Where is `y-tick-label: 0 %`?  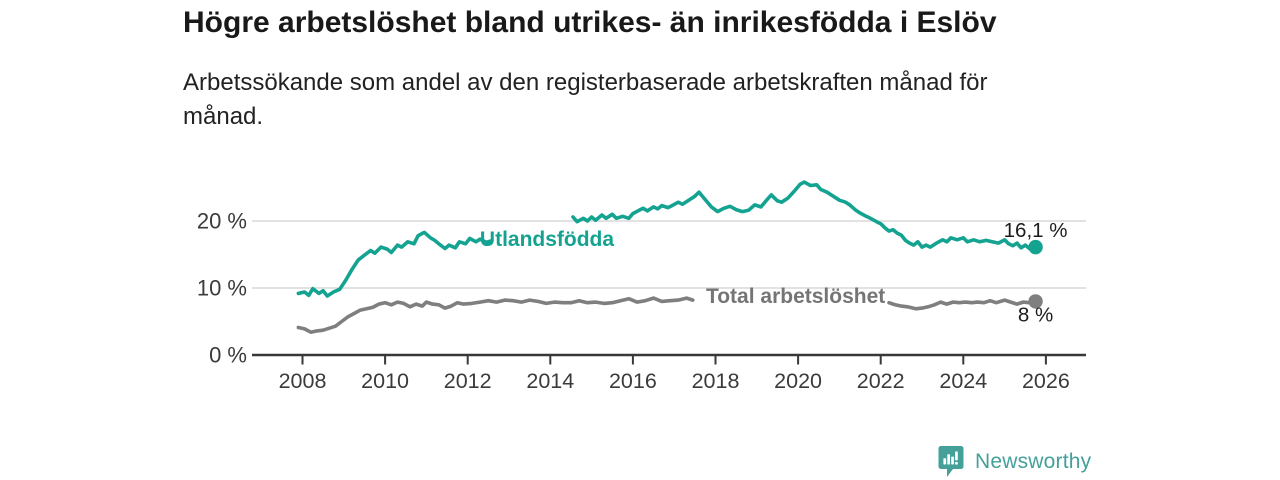 y-tick-label: 0 % is located at coordinates (228, 355).